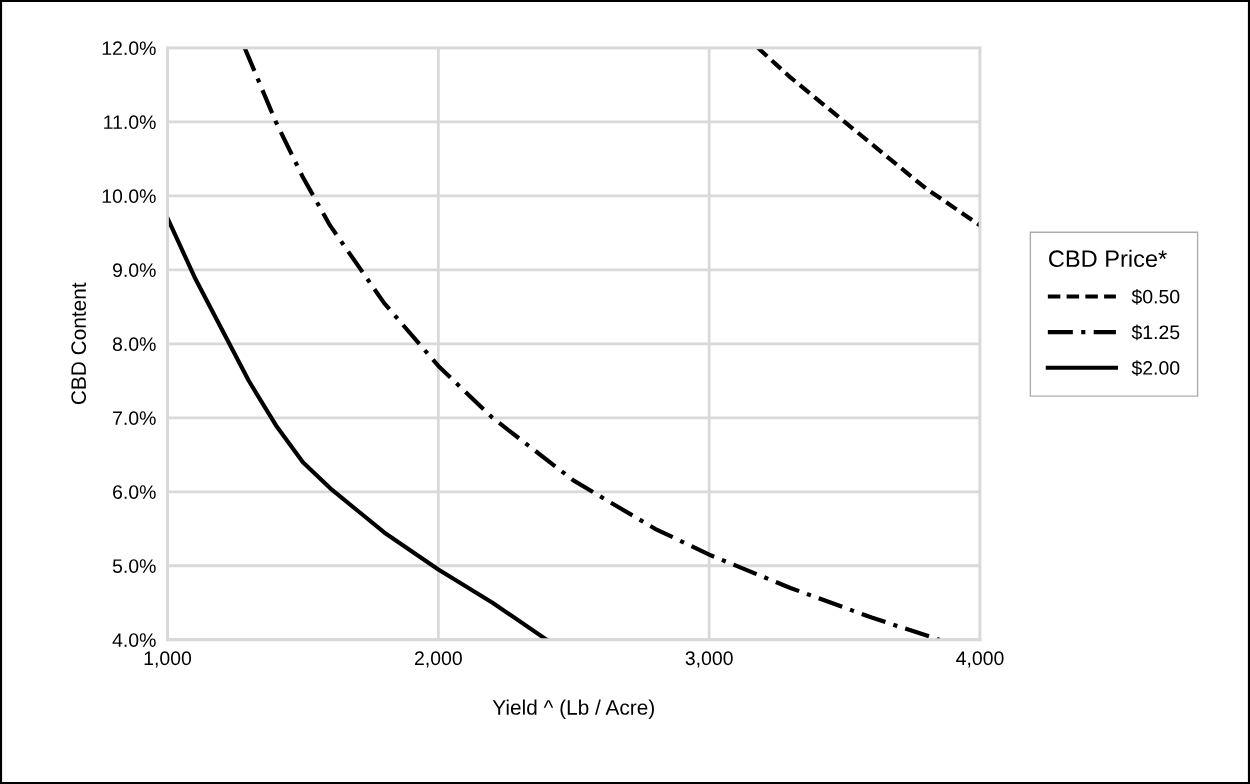  I want to click on legend-title: CBD Price*, so click(1108, 258).